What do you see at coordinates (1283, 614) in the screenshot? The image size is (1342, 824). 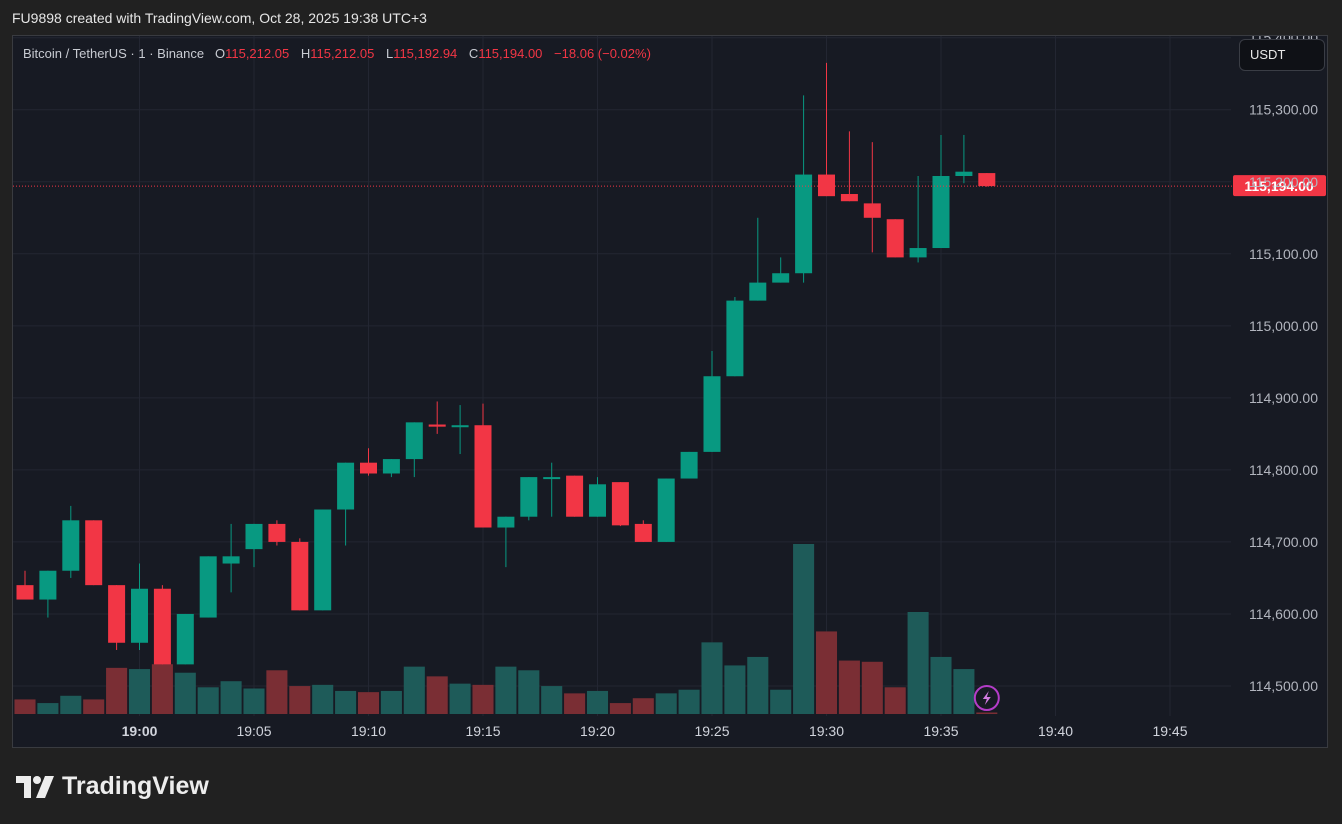 I see `y-tick-label: 114,600.00` at bounding box center [1283, 614].